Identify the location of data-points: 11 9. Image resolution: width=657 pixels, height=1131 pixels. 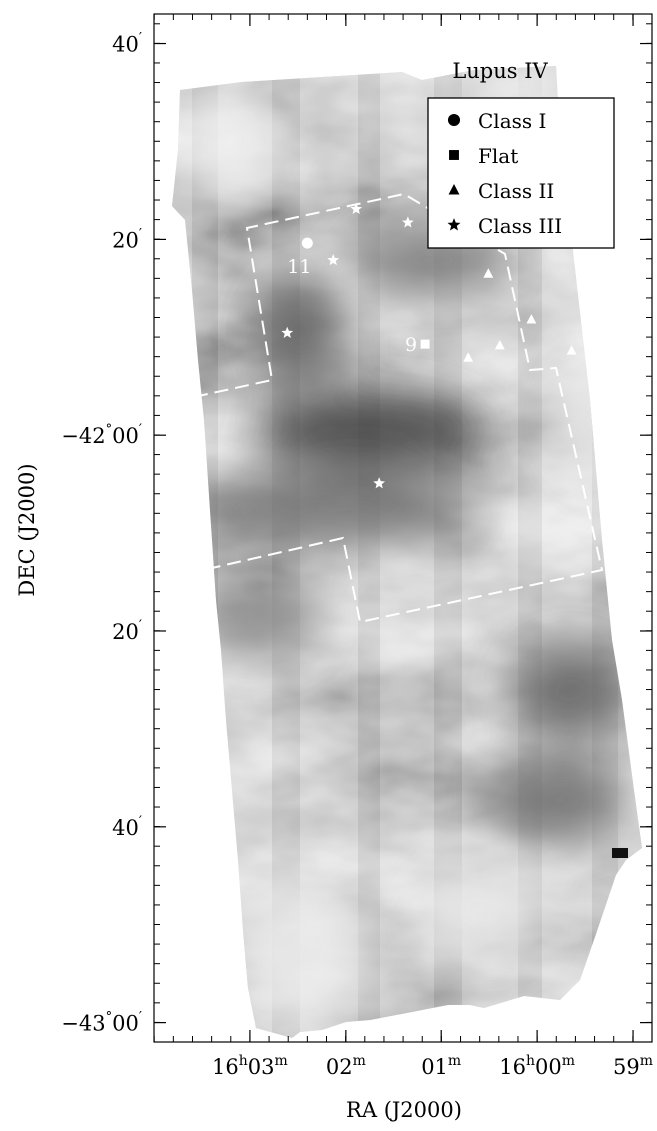
(429, 345).